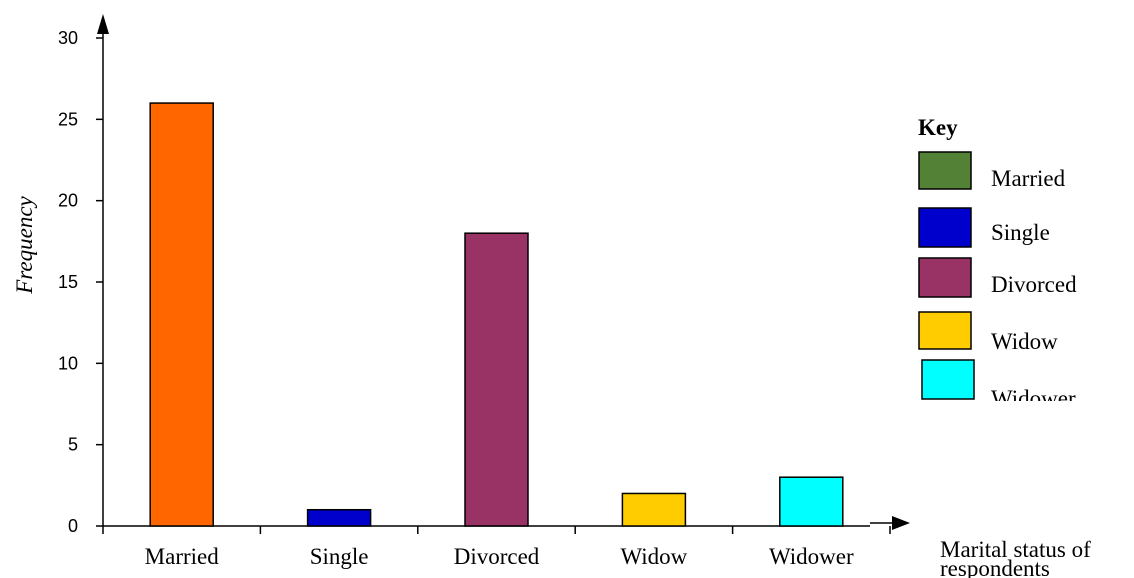  Describe the element at coordinates (945, 170) in the screenshot. I see `legend-swatch-married` at that location.